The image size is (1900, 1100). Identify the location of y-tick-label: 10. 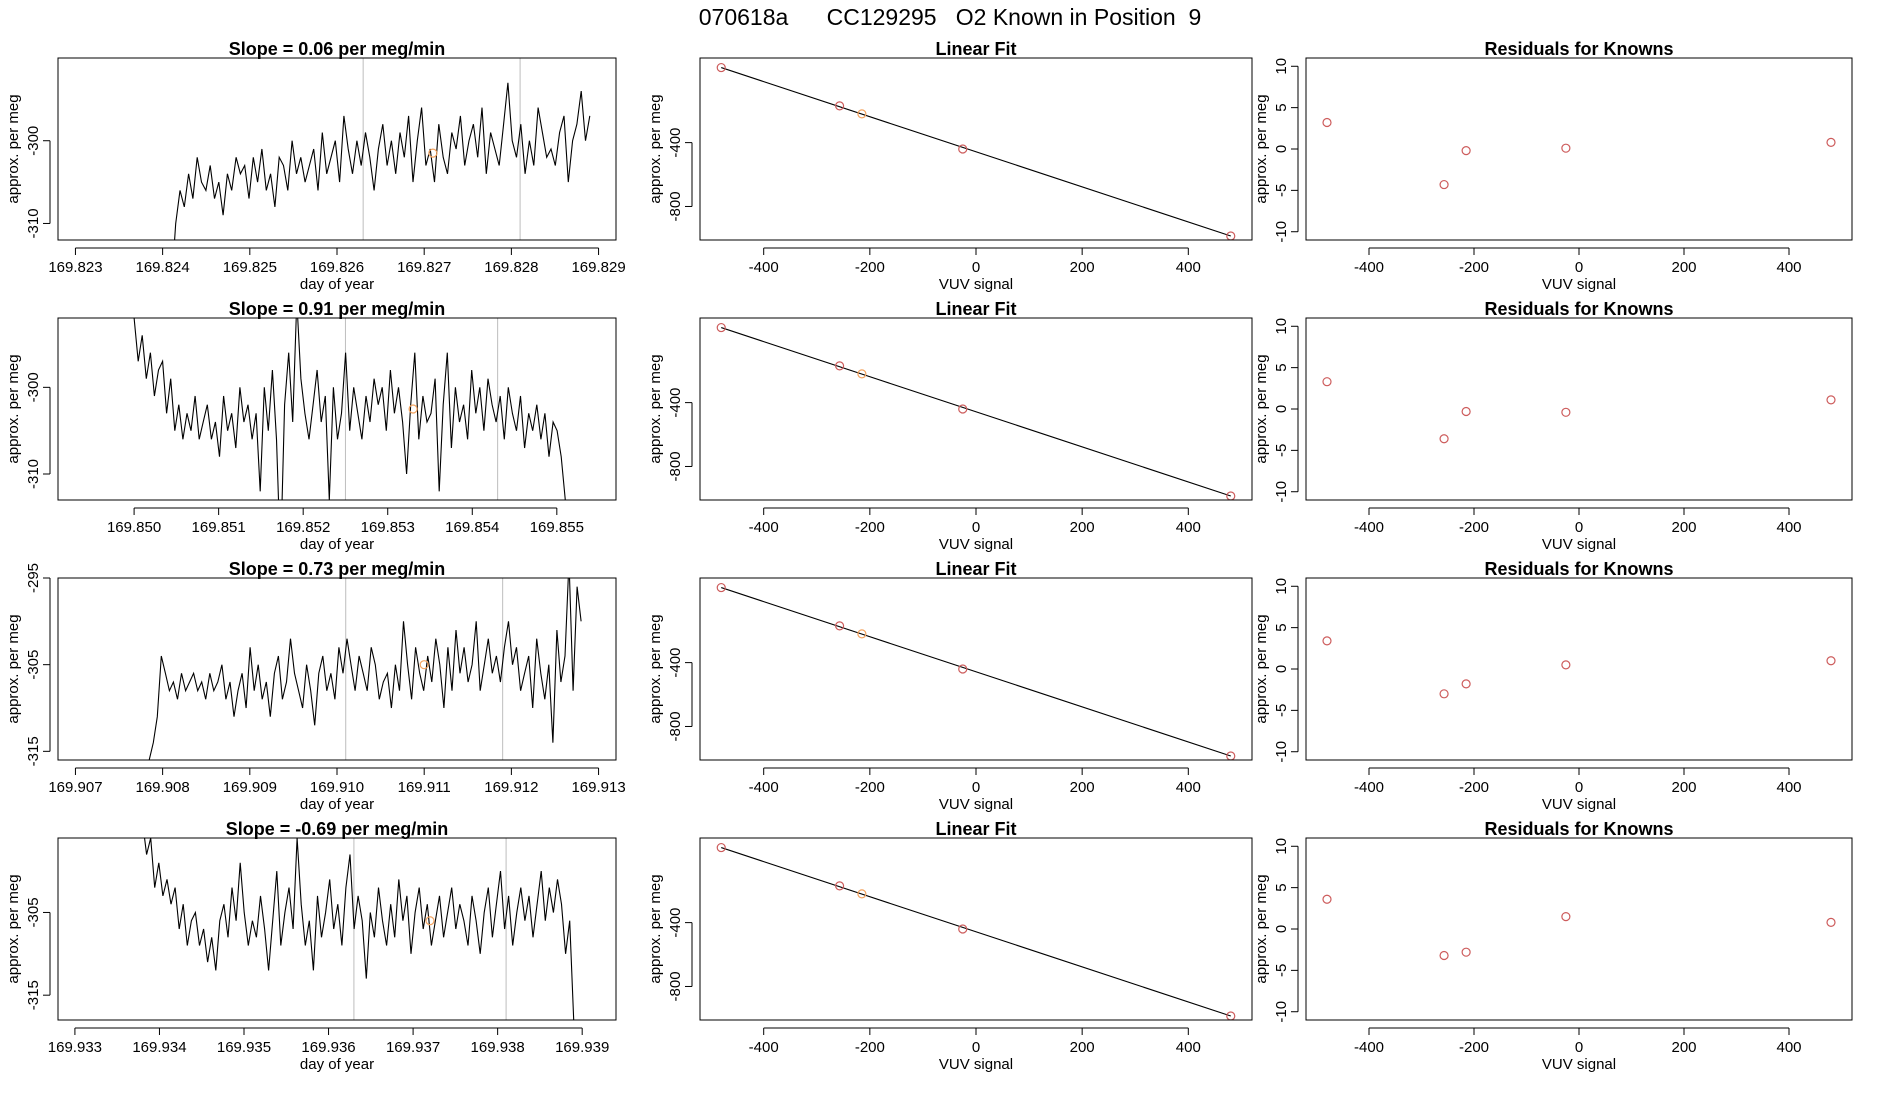
(1281, 66).